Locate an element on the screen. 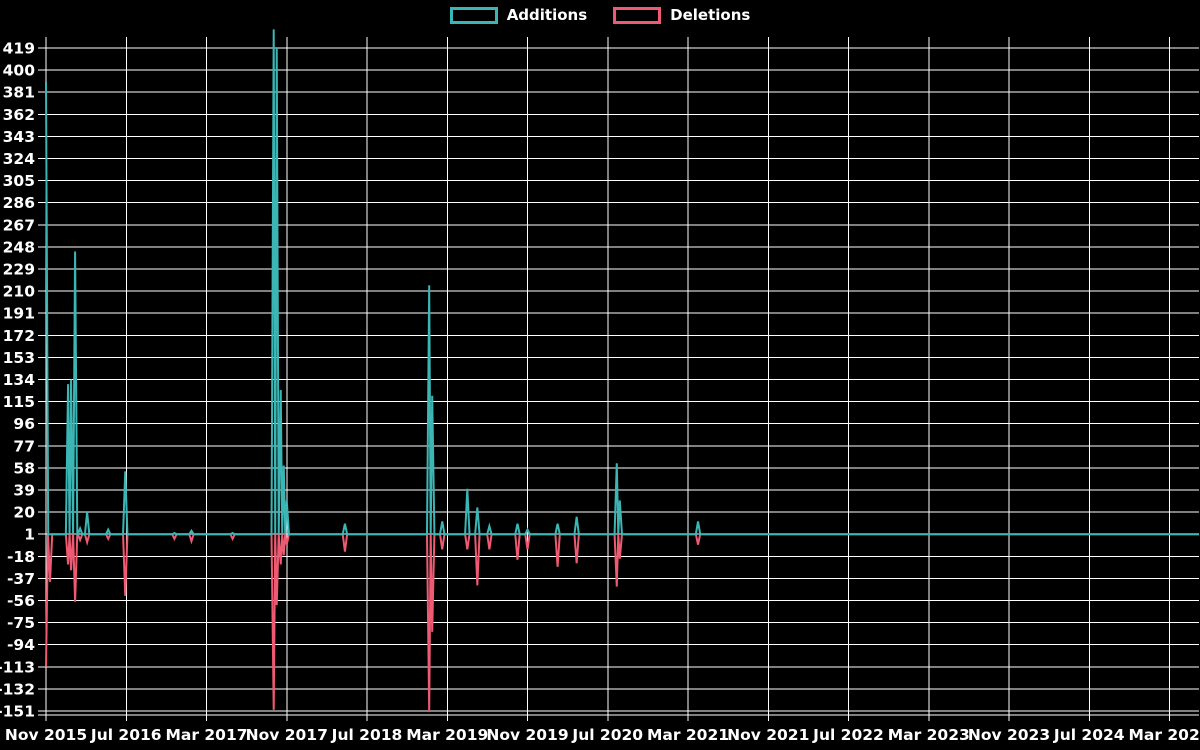 This screenshot has height=750, width=1200. y-tick-label: 1 is located at coordinates (29, 535).